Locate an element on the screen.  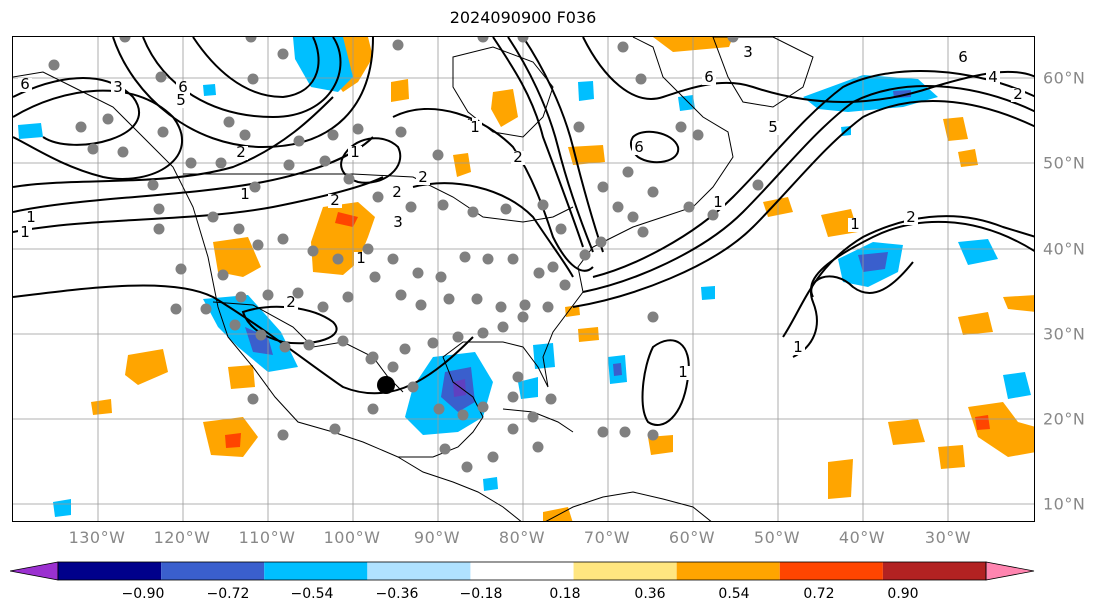
lat-label: 20°N is located at coordinates (1064, 419).